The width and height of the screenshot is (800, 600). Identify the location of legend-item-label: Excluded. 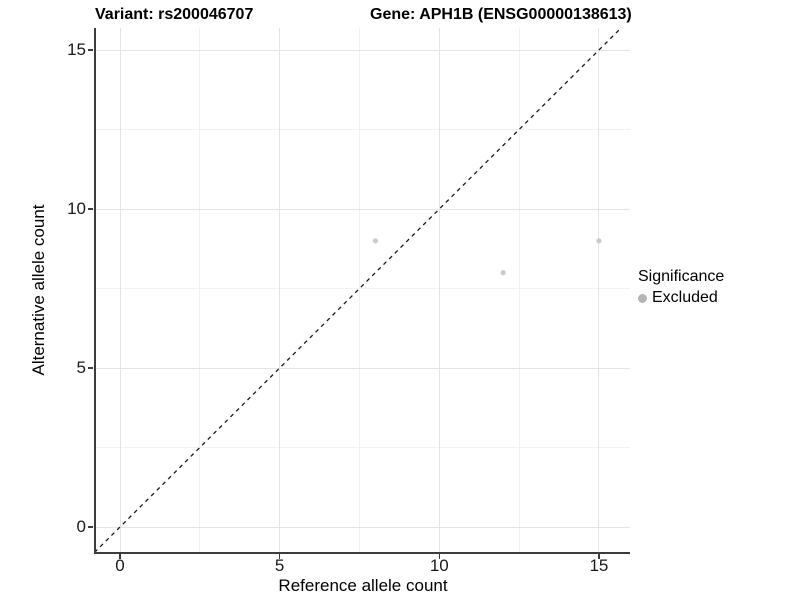
(685, 297).